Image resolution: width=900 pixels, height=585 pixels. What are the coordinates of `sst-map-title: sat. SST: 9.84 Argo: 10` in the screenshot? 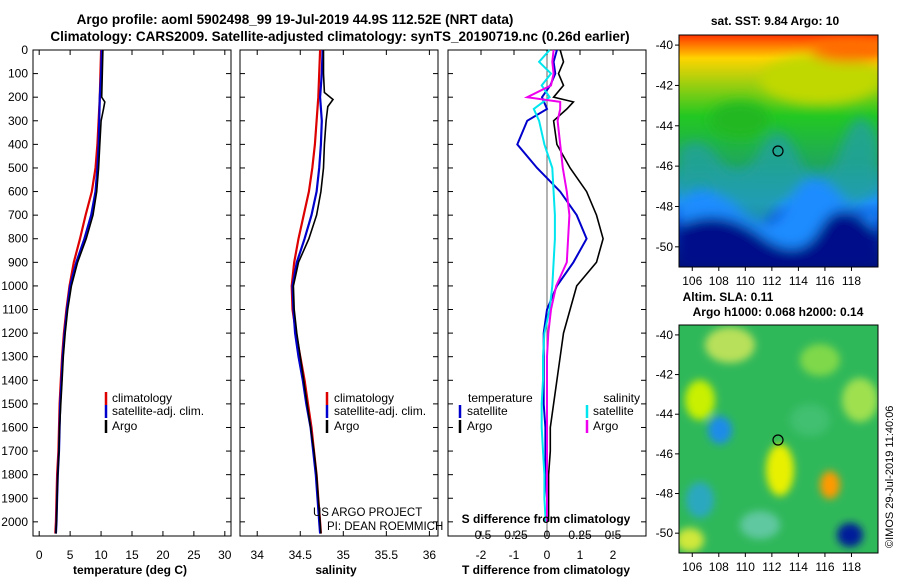 It's located at (775, 21).